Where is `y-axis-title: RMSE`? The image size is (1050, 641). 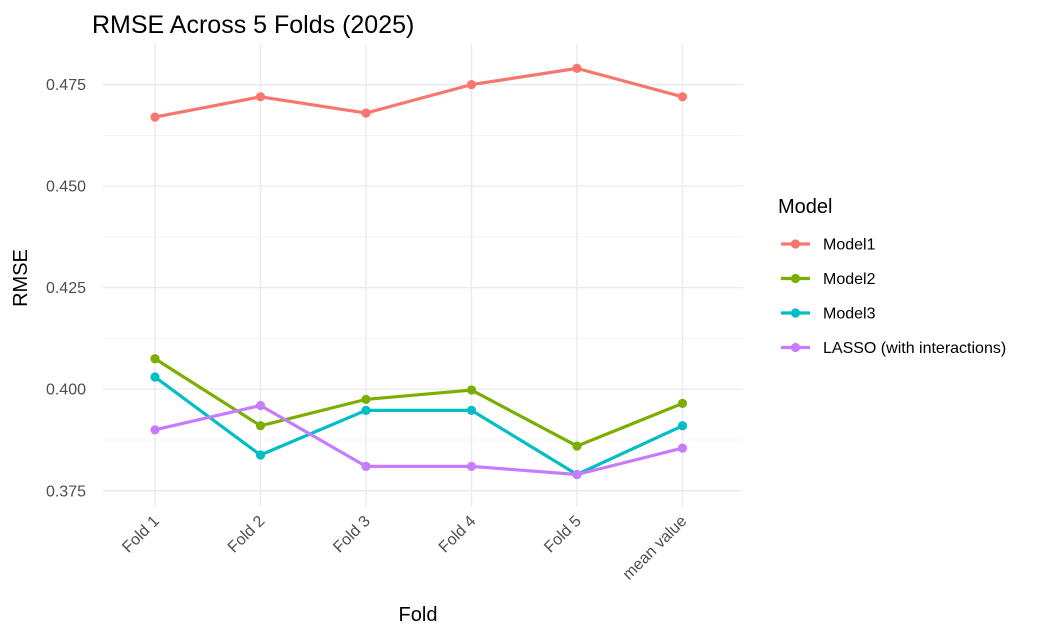 y-axis-title: RMSE is located at coordinates (21, 278).